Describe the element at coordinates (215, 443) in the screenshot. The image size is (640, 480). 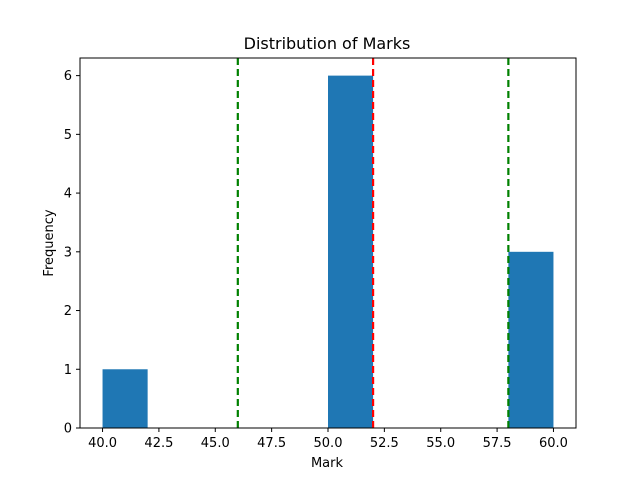
I see `x-tick-label-2: 45.0` at that location.